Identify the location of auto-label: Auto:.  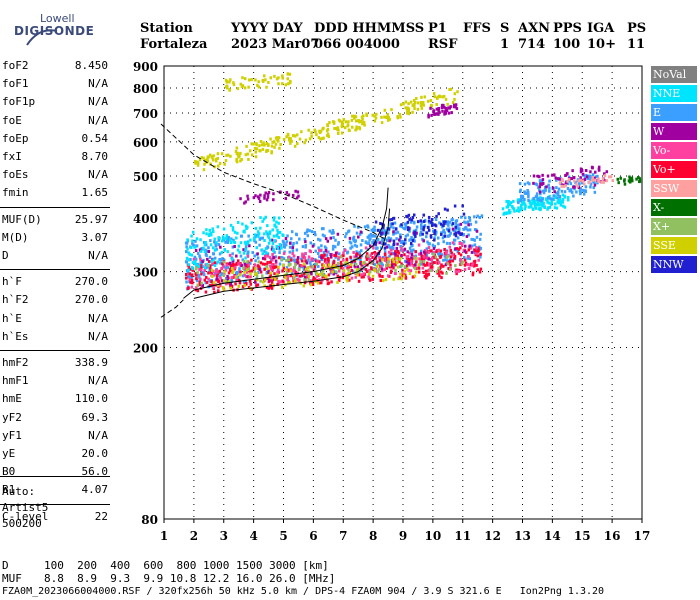
(19, 491).